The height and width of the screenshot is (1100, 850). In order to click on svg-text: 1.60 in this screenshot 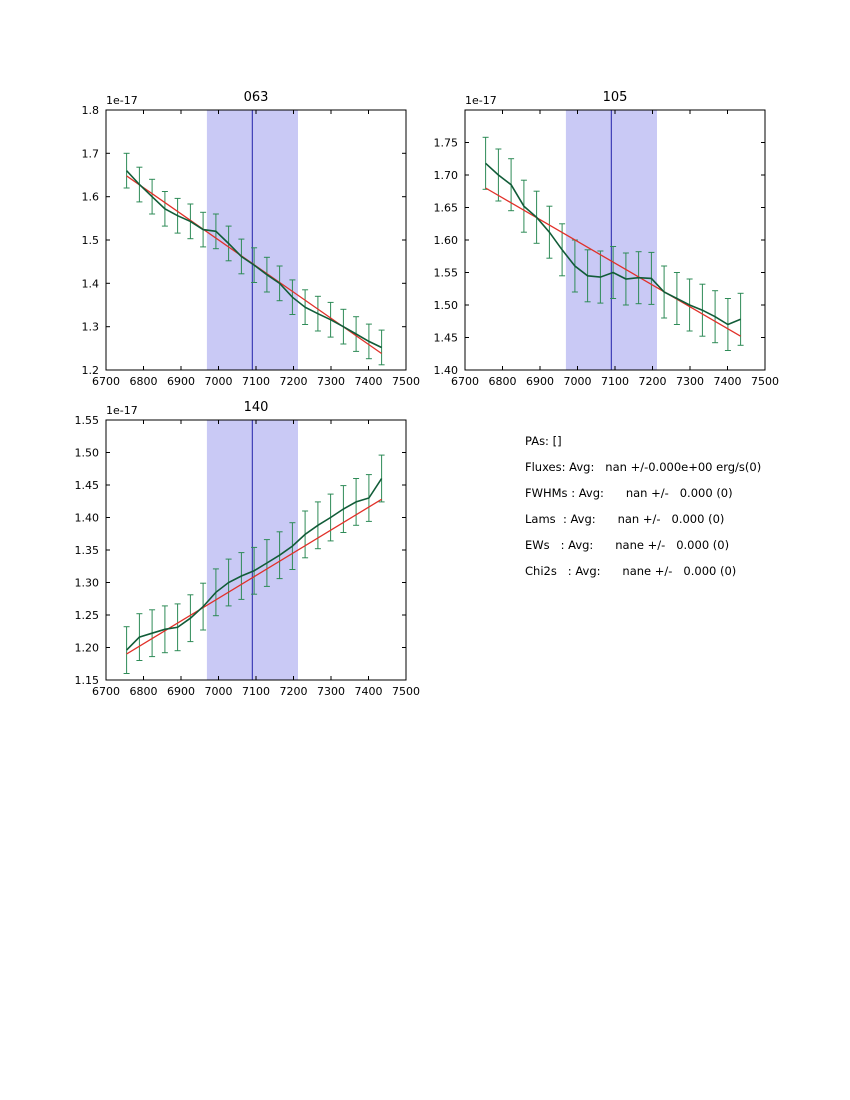, I will do `click(446, 240)`.